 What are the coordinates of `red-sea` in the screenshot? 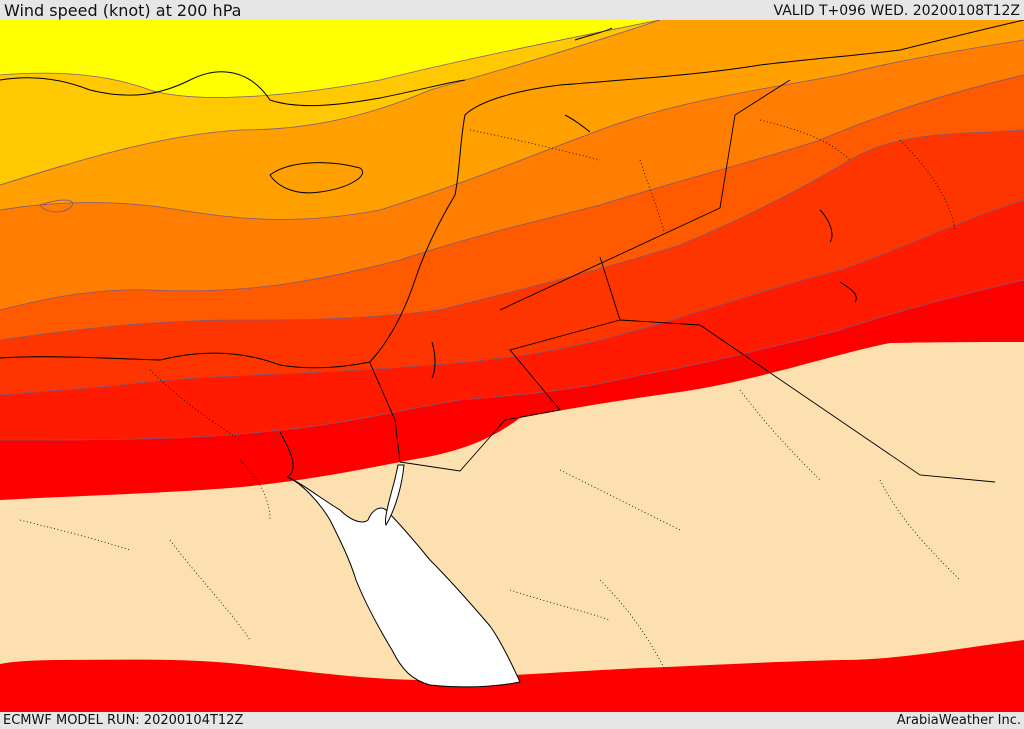 It's located at (403, 582).